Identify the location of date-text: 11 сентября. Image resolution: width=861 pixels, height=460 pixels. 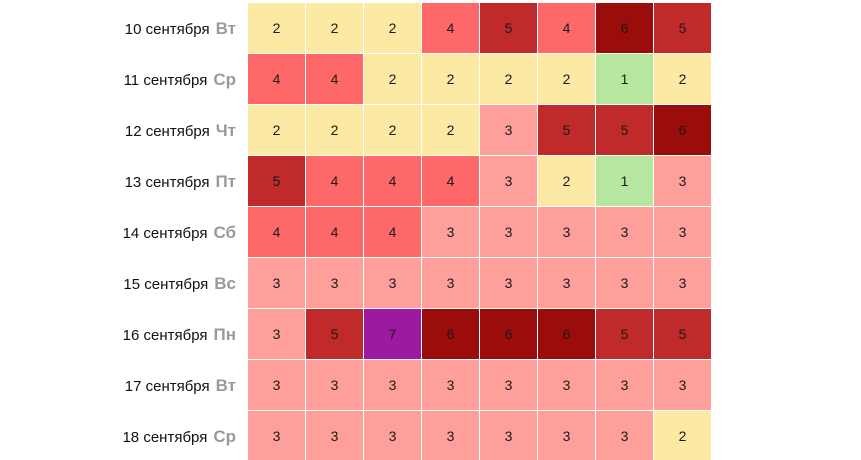
(165, 80).